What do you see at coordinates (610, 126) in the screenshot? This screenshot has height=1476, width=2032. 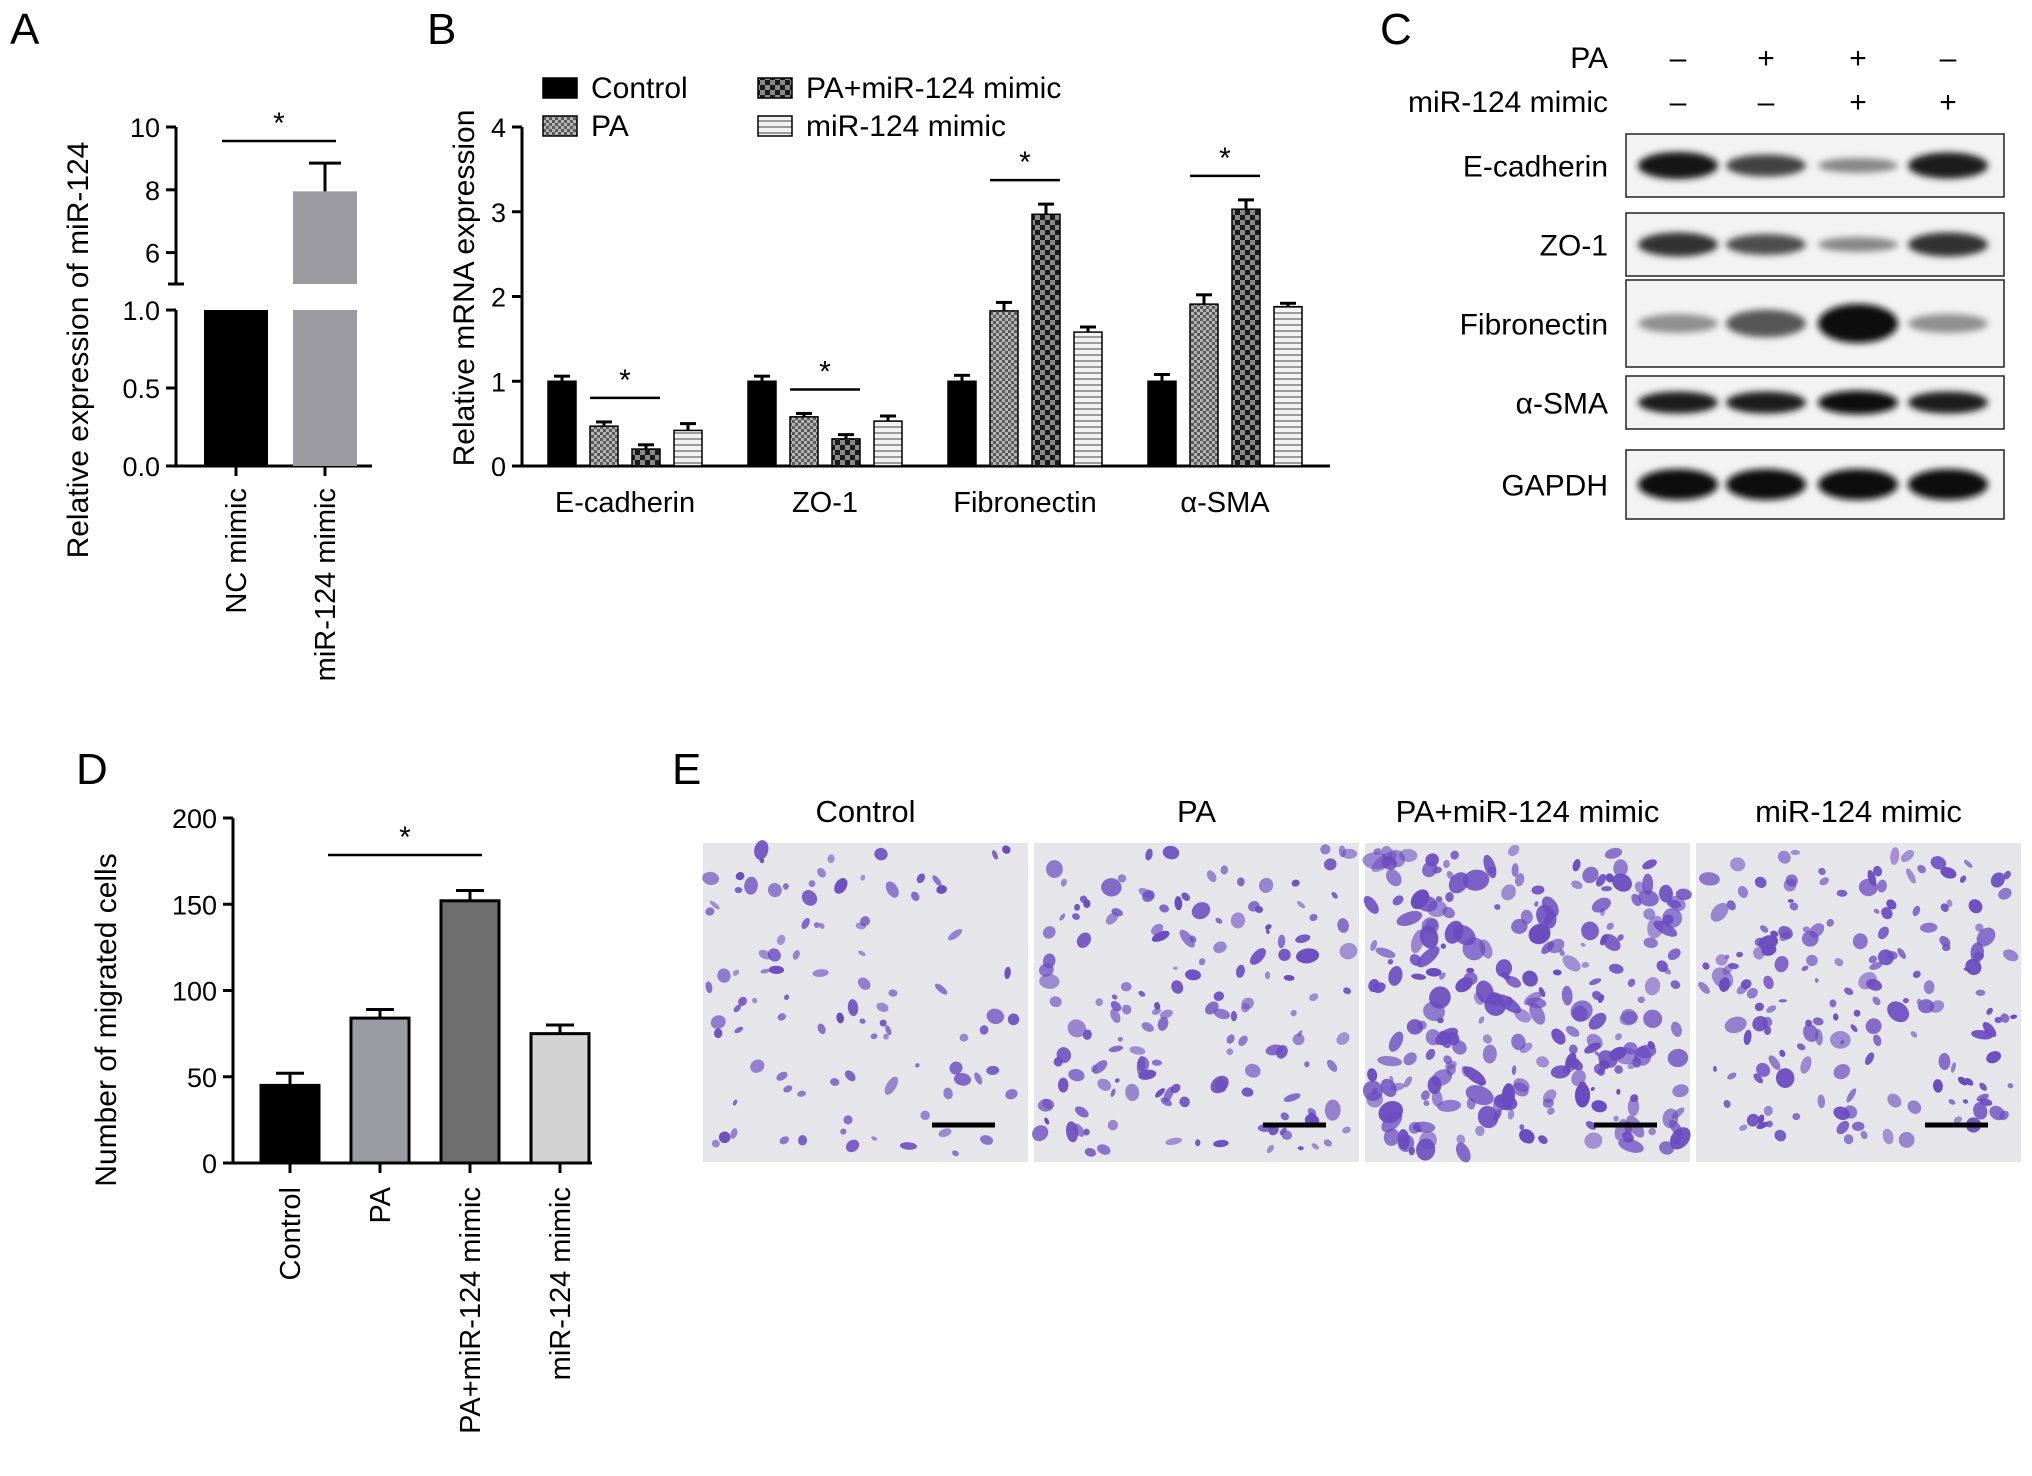 I see `chart-b-legend-label: PA` at bounding box center [610, 126].